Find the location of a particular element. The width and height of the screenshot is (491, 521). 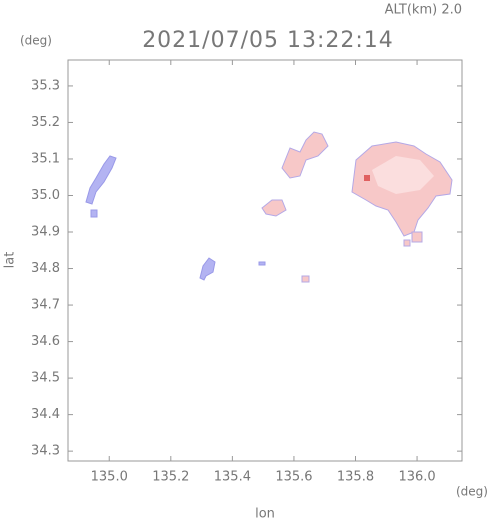

x-tick-label: 135.2 is located at coordinates (170, 477).